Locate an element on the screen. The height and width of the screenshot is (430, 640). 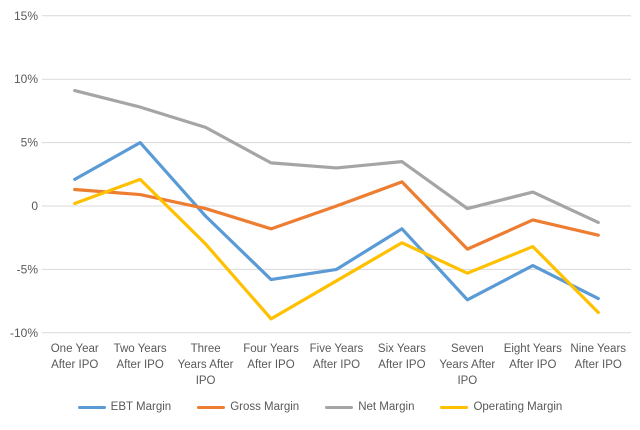
y-axis-tick-label: -10% is located at coordinates (24, 333).